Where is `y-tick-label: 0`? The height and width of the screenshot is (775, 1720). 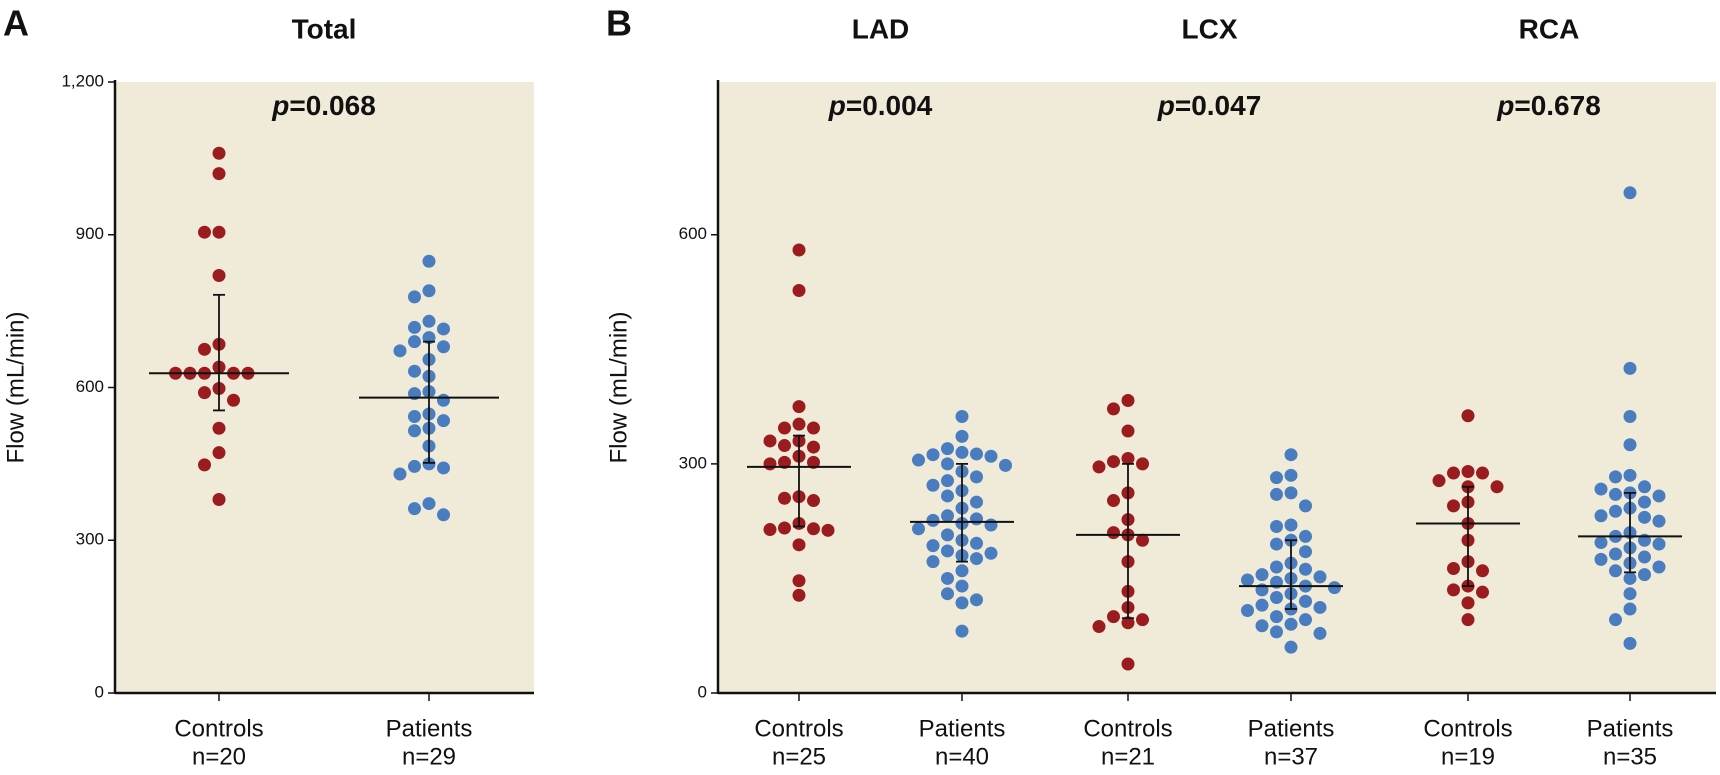 y-tick-label: 0 is located at coordinates (702, 691).